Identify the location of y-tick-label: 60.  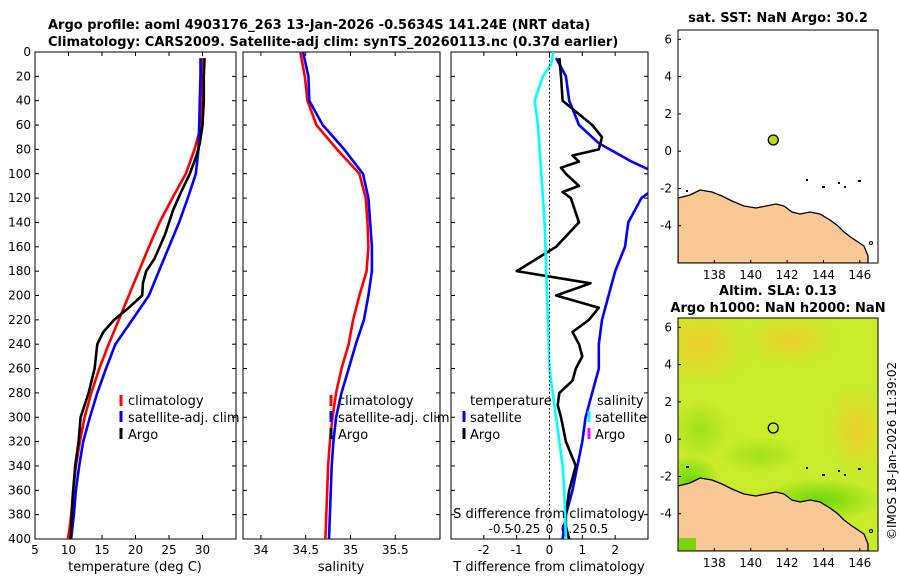
(23, 125).